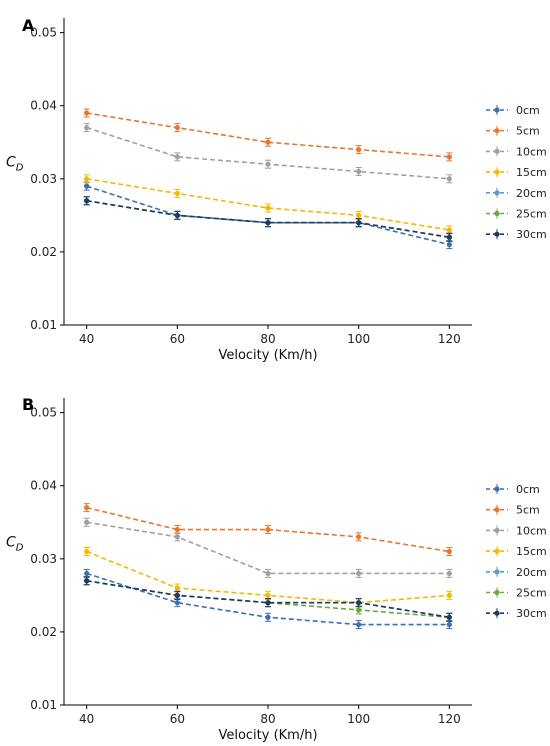 This screenshot has width=550, height=746. Describe the element at coordinates (531, 193) in the screenshot. I see `legend-label: 20cm` at that location.